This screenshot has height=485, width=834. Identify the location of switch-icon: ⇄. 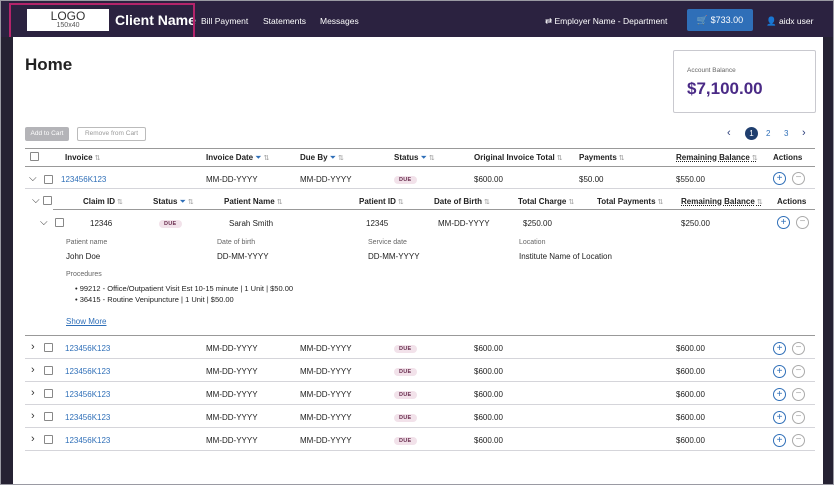
(549, 21).